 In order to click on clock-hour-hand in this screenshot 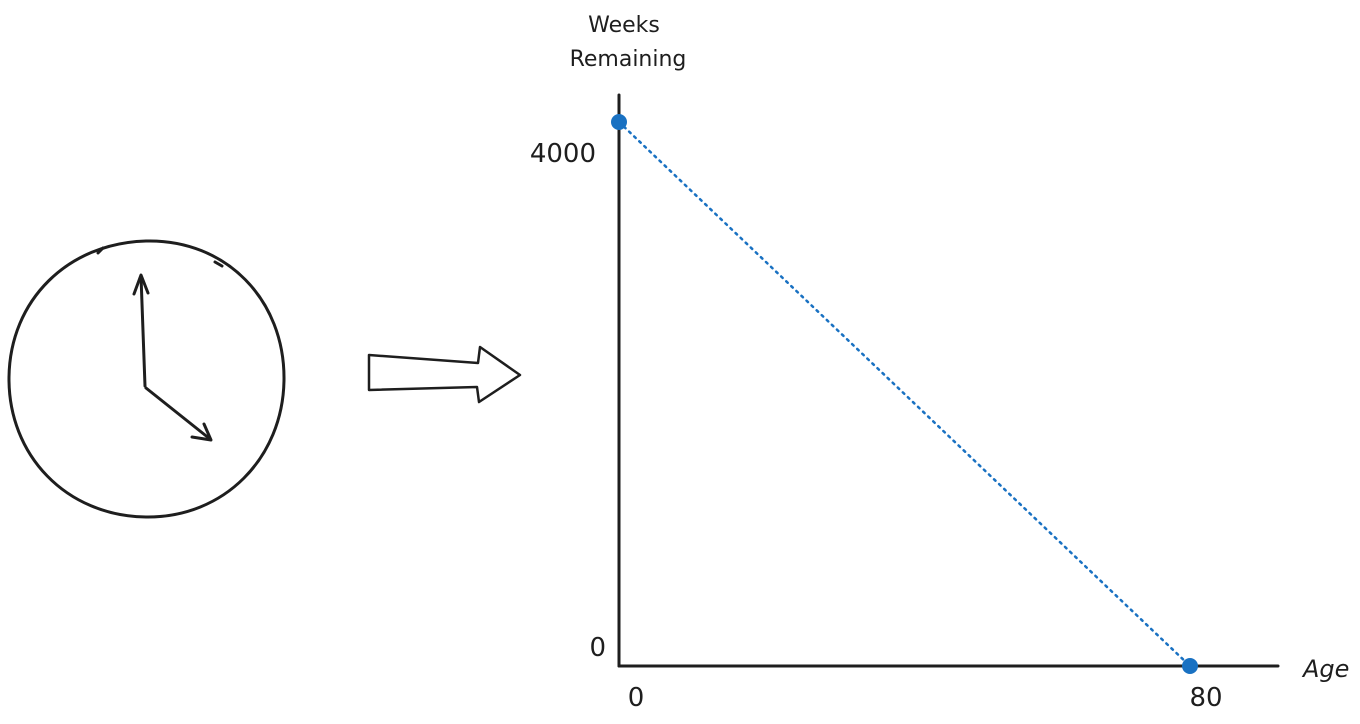, I will do `click(178, 413)`.